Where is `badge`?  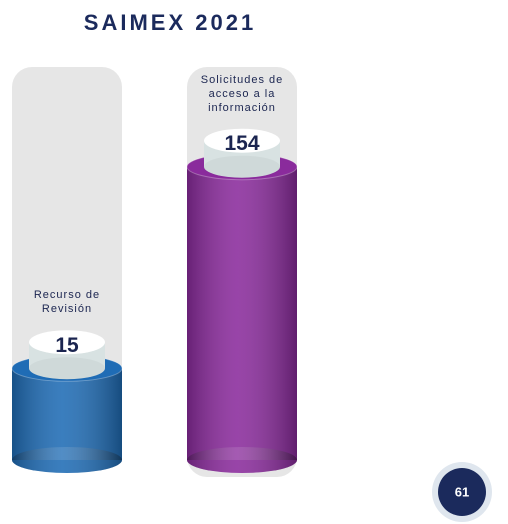 badge is located at coordinates (462, 492).